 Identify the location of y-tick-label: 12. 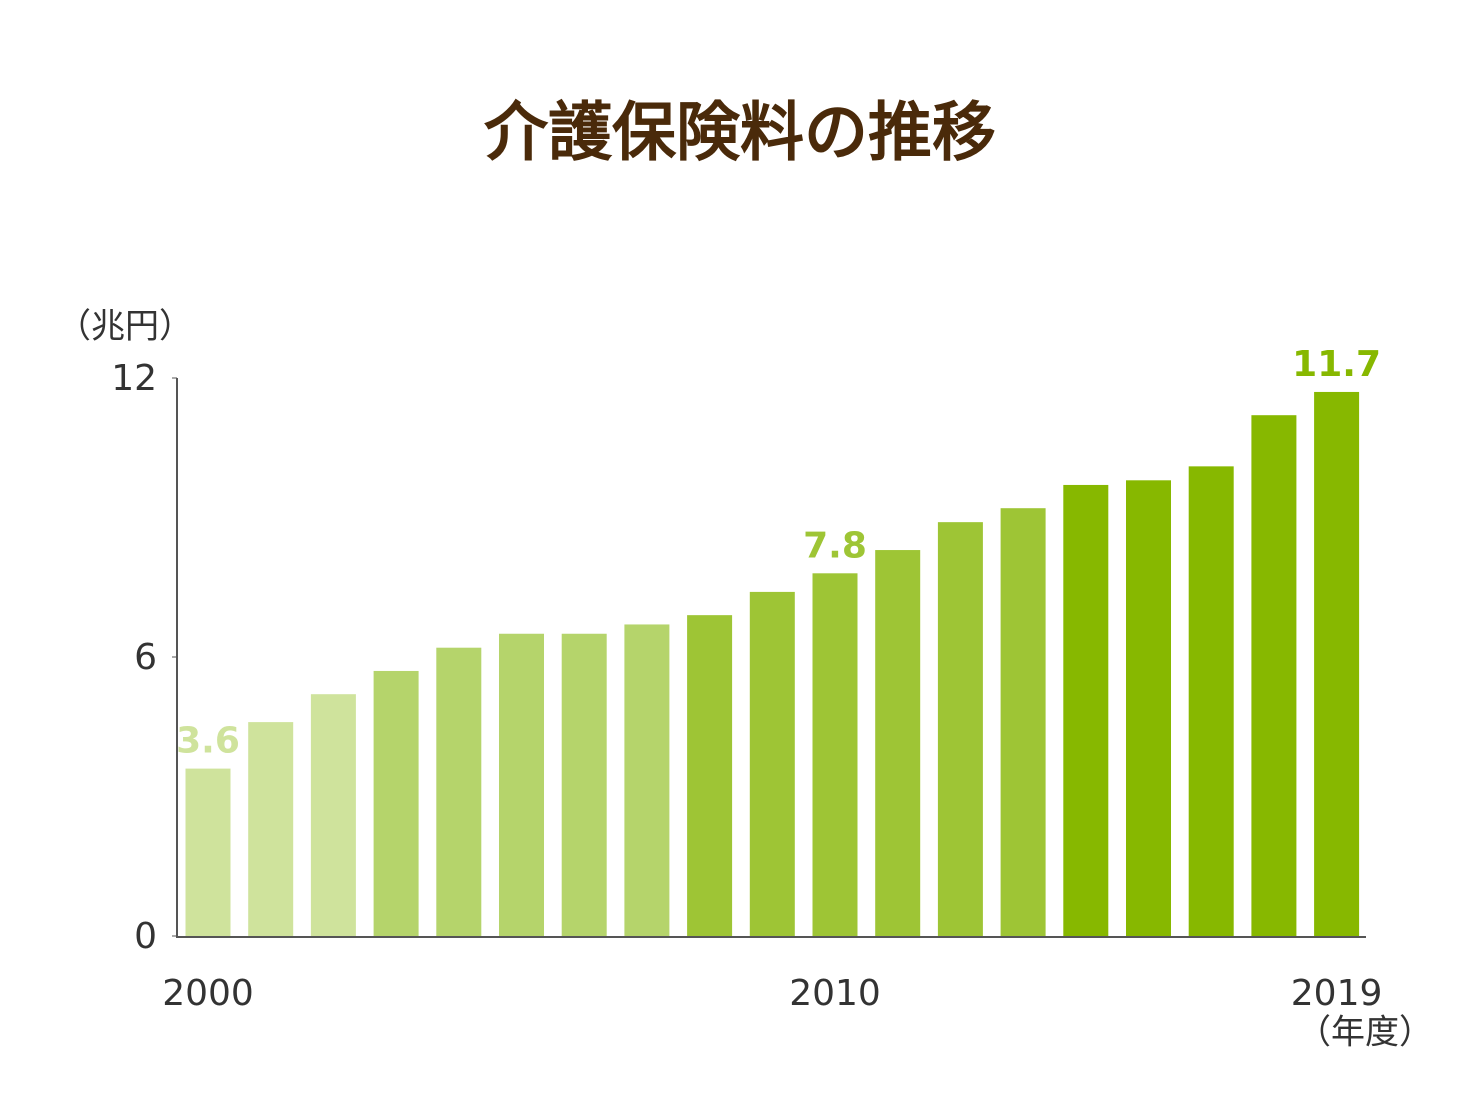
(134, 378).